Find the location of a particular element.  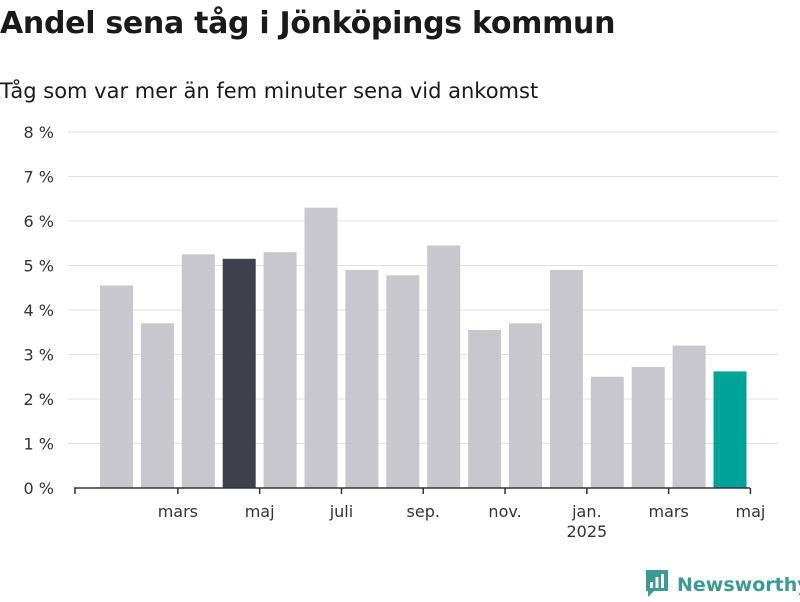

x-tick-label: sep. is located at coordinates (423, 511).